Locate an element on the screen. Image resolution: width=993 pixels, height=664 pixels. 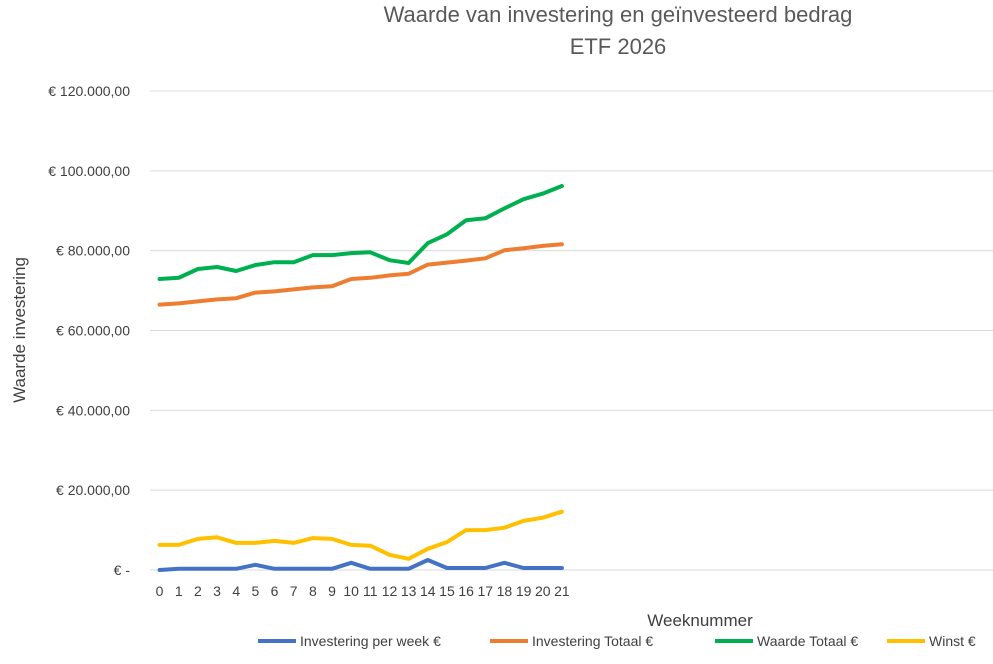
y-tick-label: € 80.000,00 is located at coordinates (93, 251).